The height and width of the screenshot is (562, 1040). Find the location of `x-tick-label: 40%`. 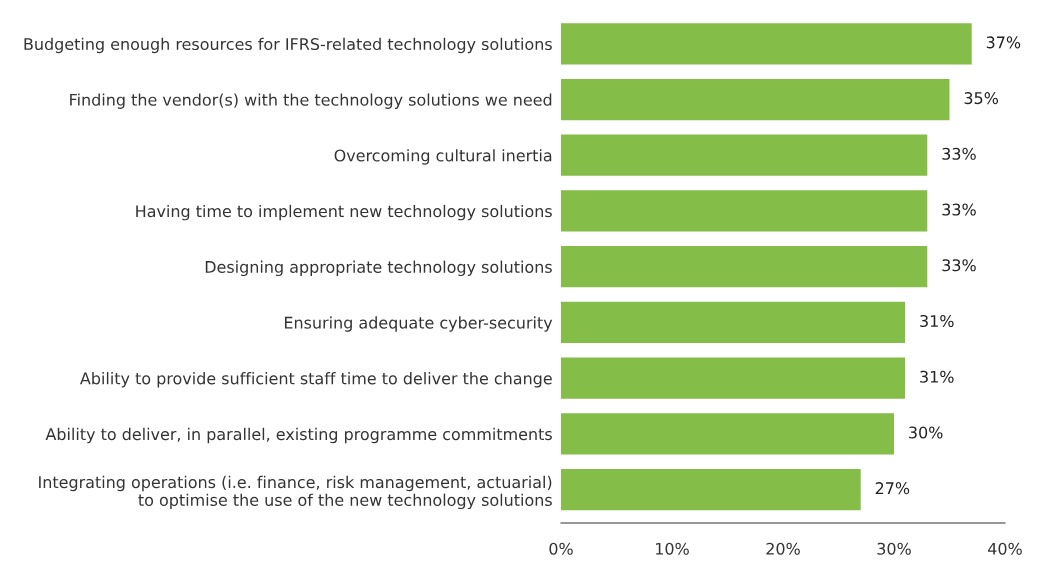

x-tick-label: 40% is located at coordinates (1005, 548).